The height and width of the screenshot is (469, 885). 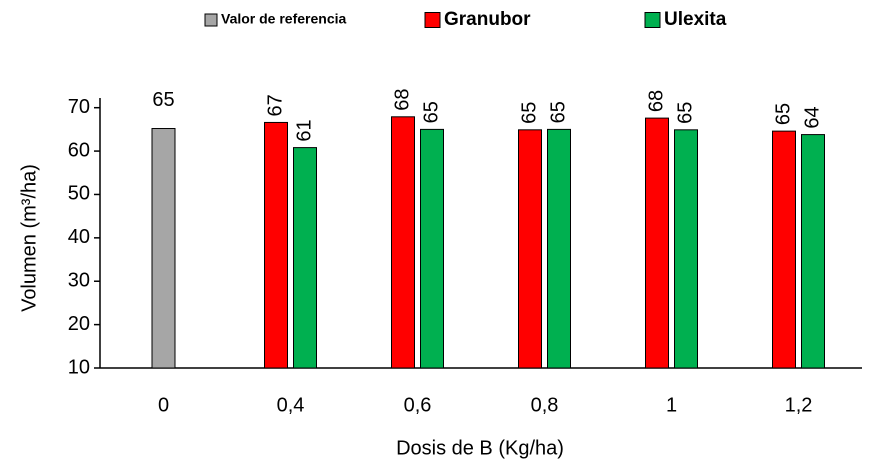 I want to click on y-tick-label: 50, so click(x=79, y=194).